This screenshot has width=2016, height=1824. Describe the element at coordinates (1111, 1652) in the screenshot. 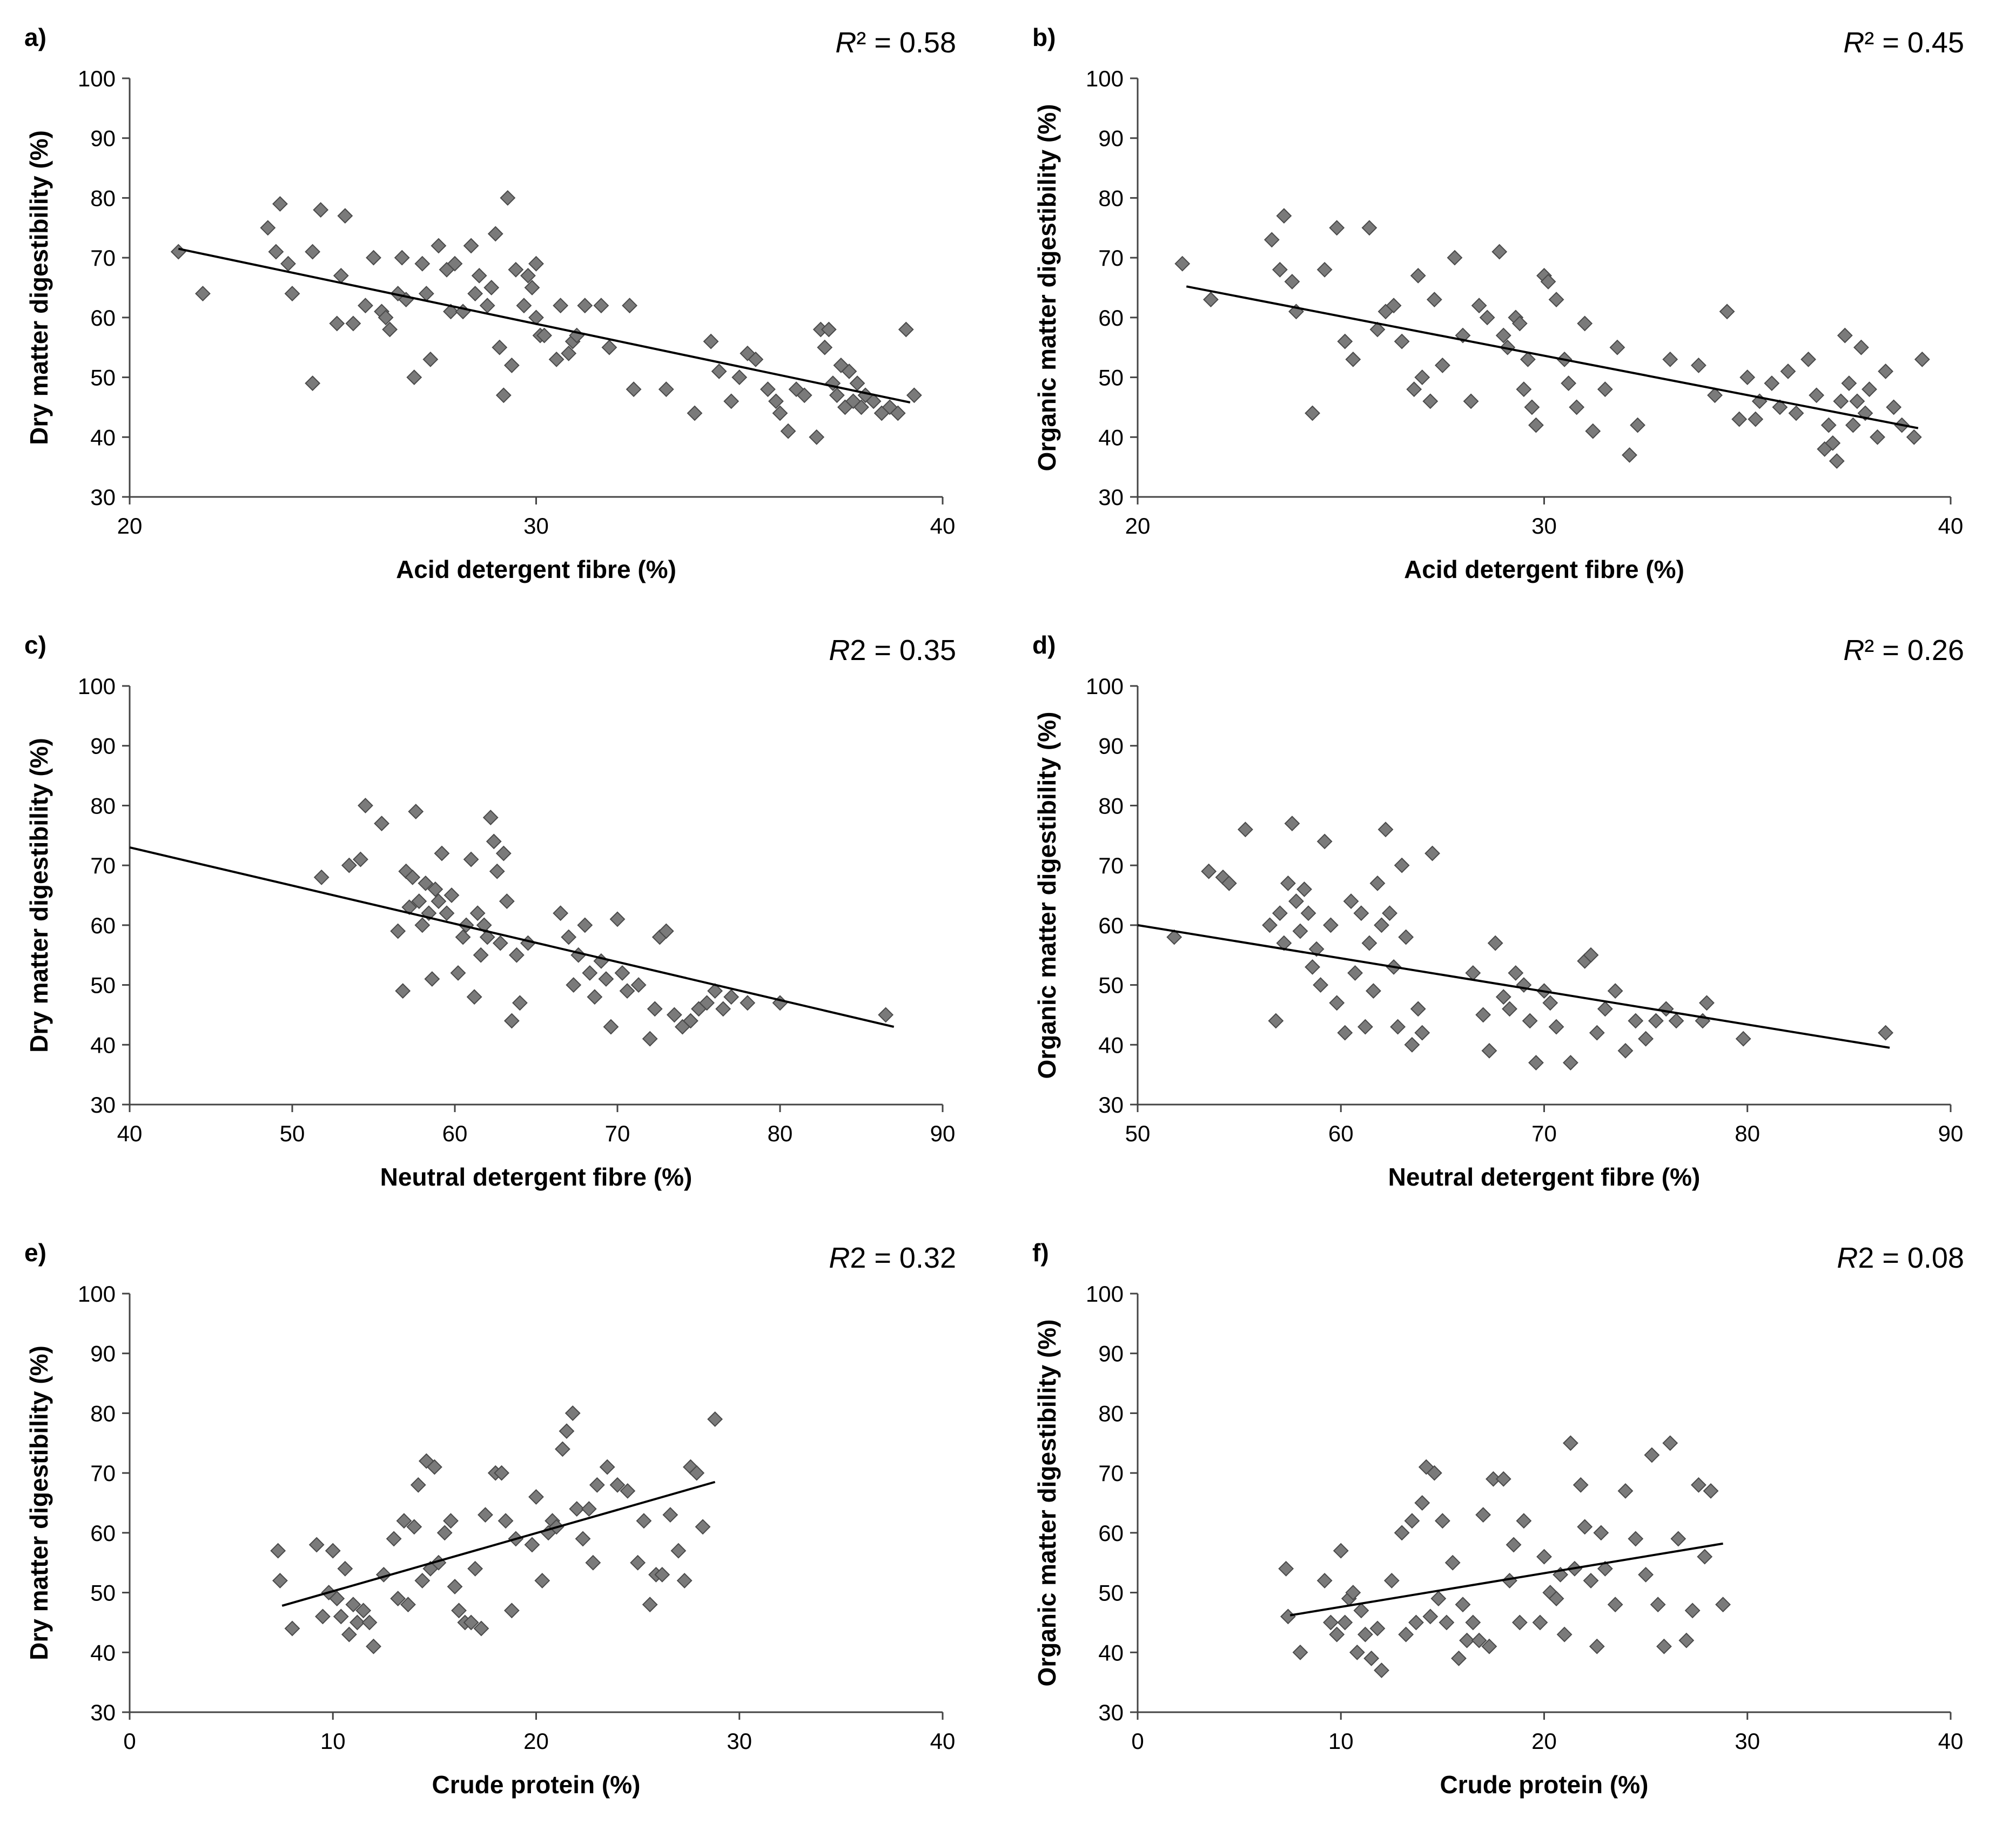

I see `y-tick-label: 40` at that location.